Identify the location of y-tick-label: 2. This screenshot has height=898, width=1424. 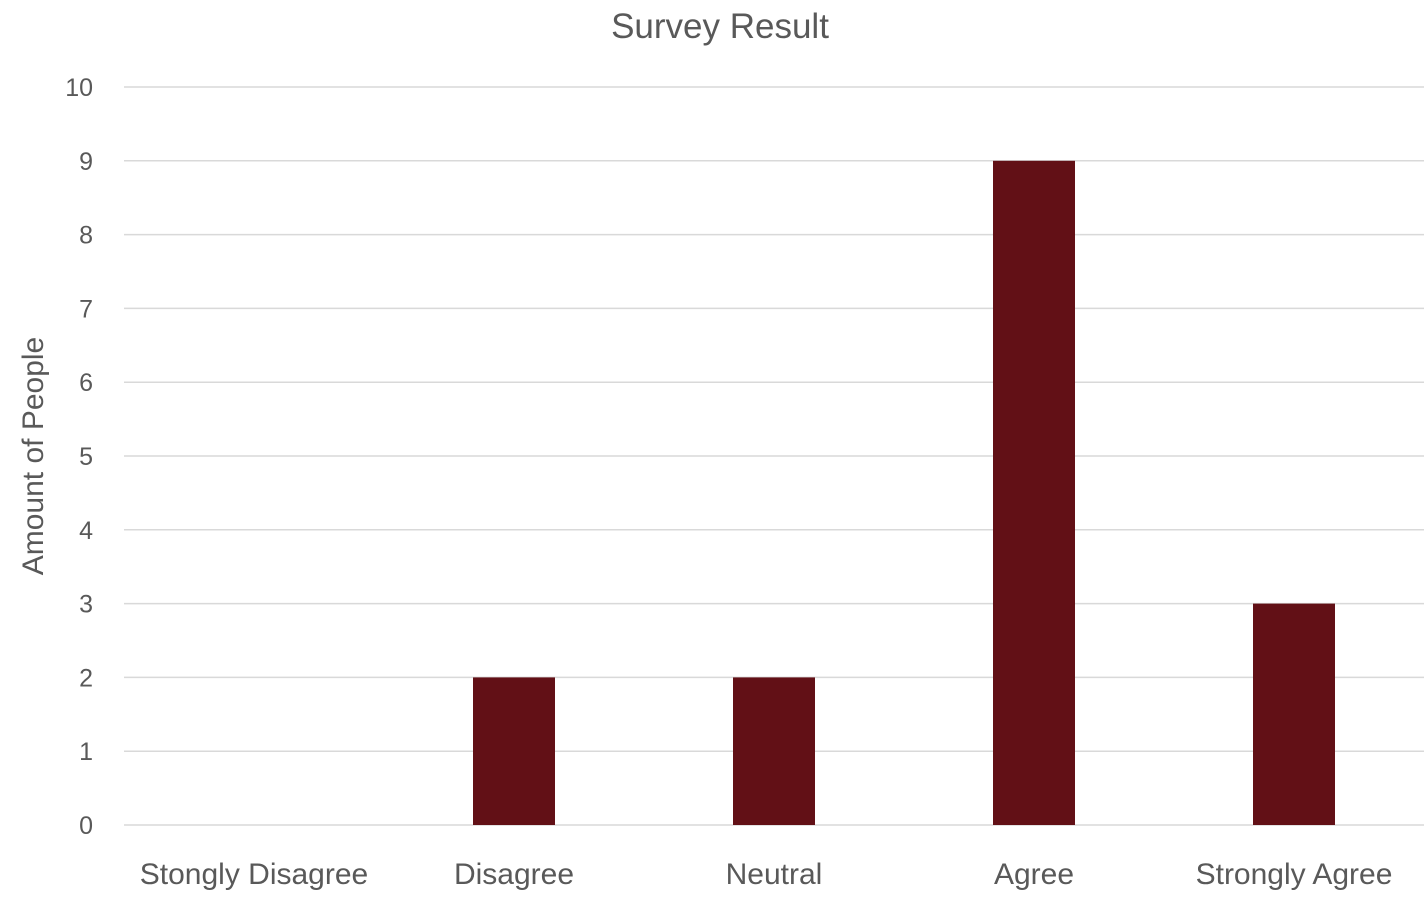
(86, 678).